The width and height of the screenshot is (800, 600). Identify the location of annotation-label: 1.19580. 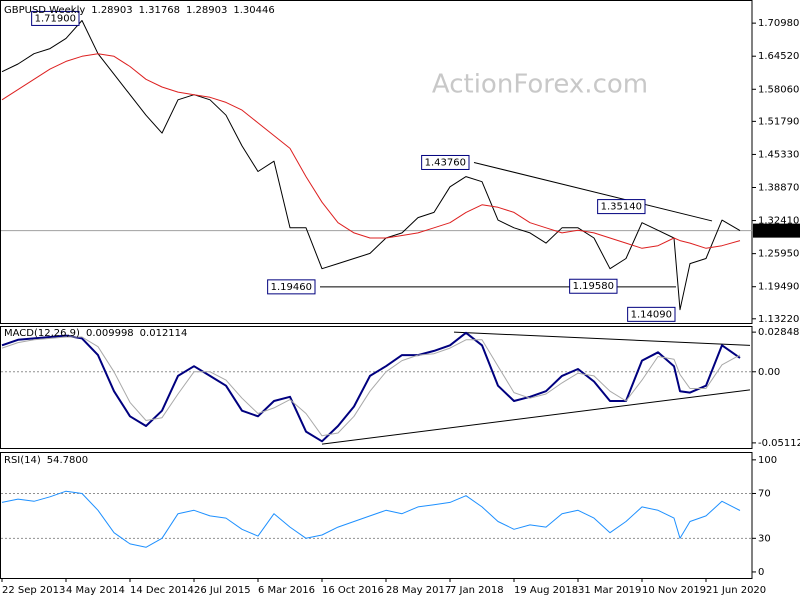
(593, 286).